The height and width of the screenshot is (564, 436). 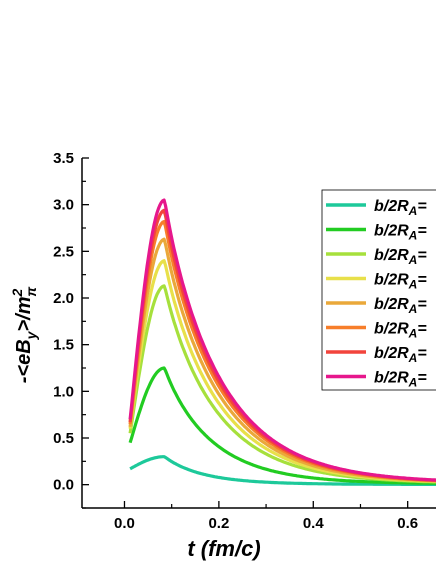 What do you see at coordinates (63, 205) in the screenshot?
I see `y-tick-label: 3.0` at bounding box center [63, 205].